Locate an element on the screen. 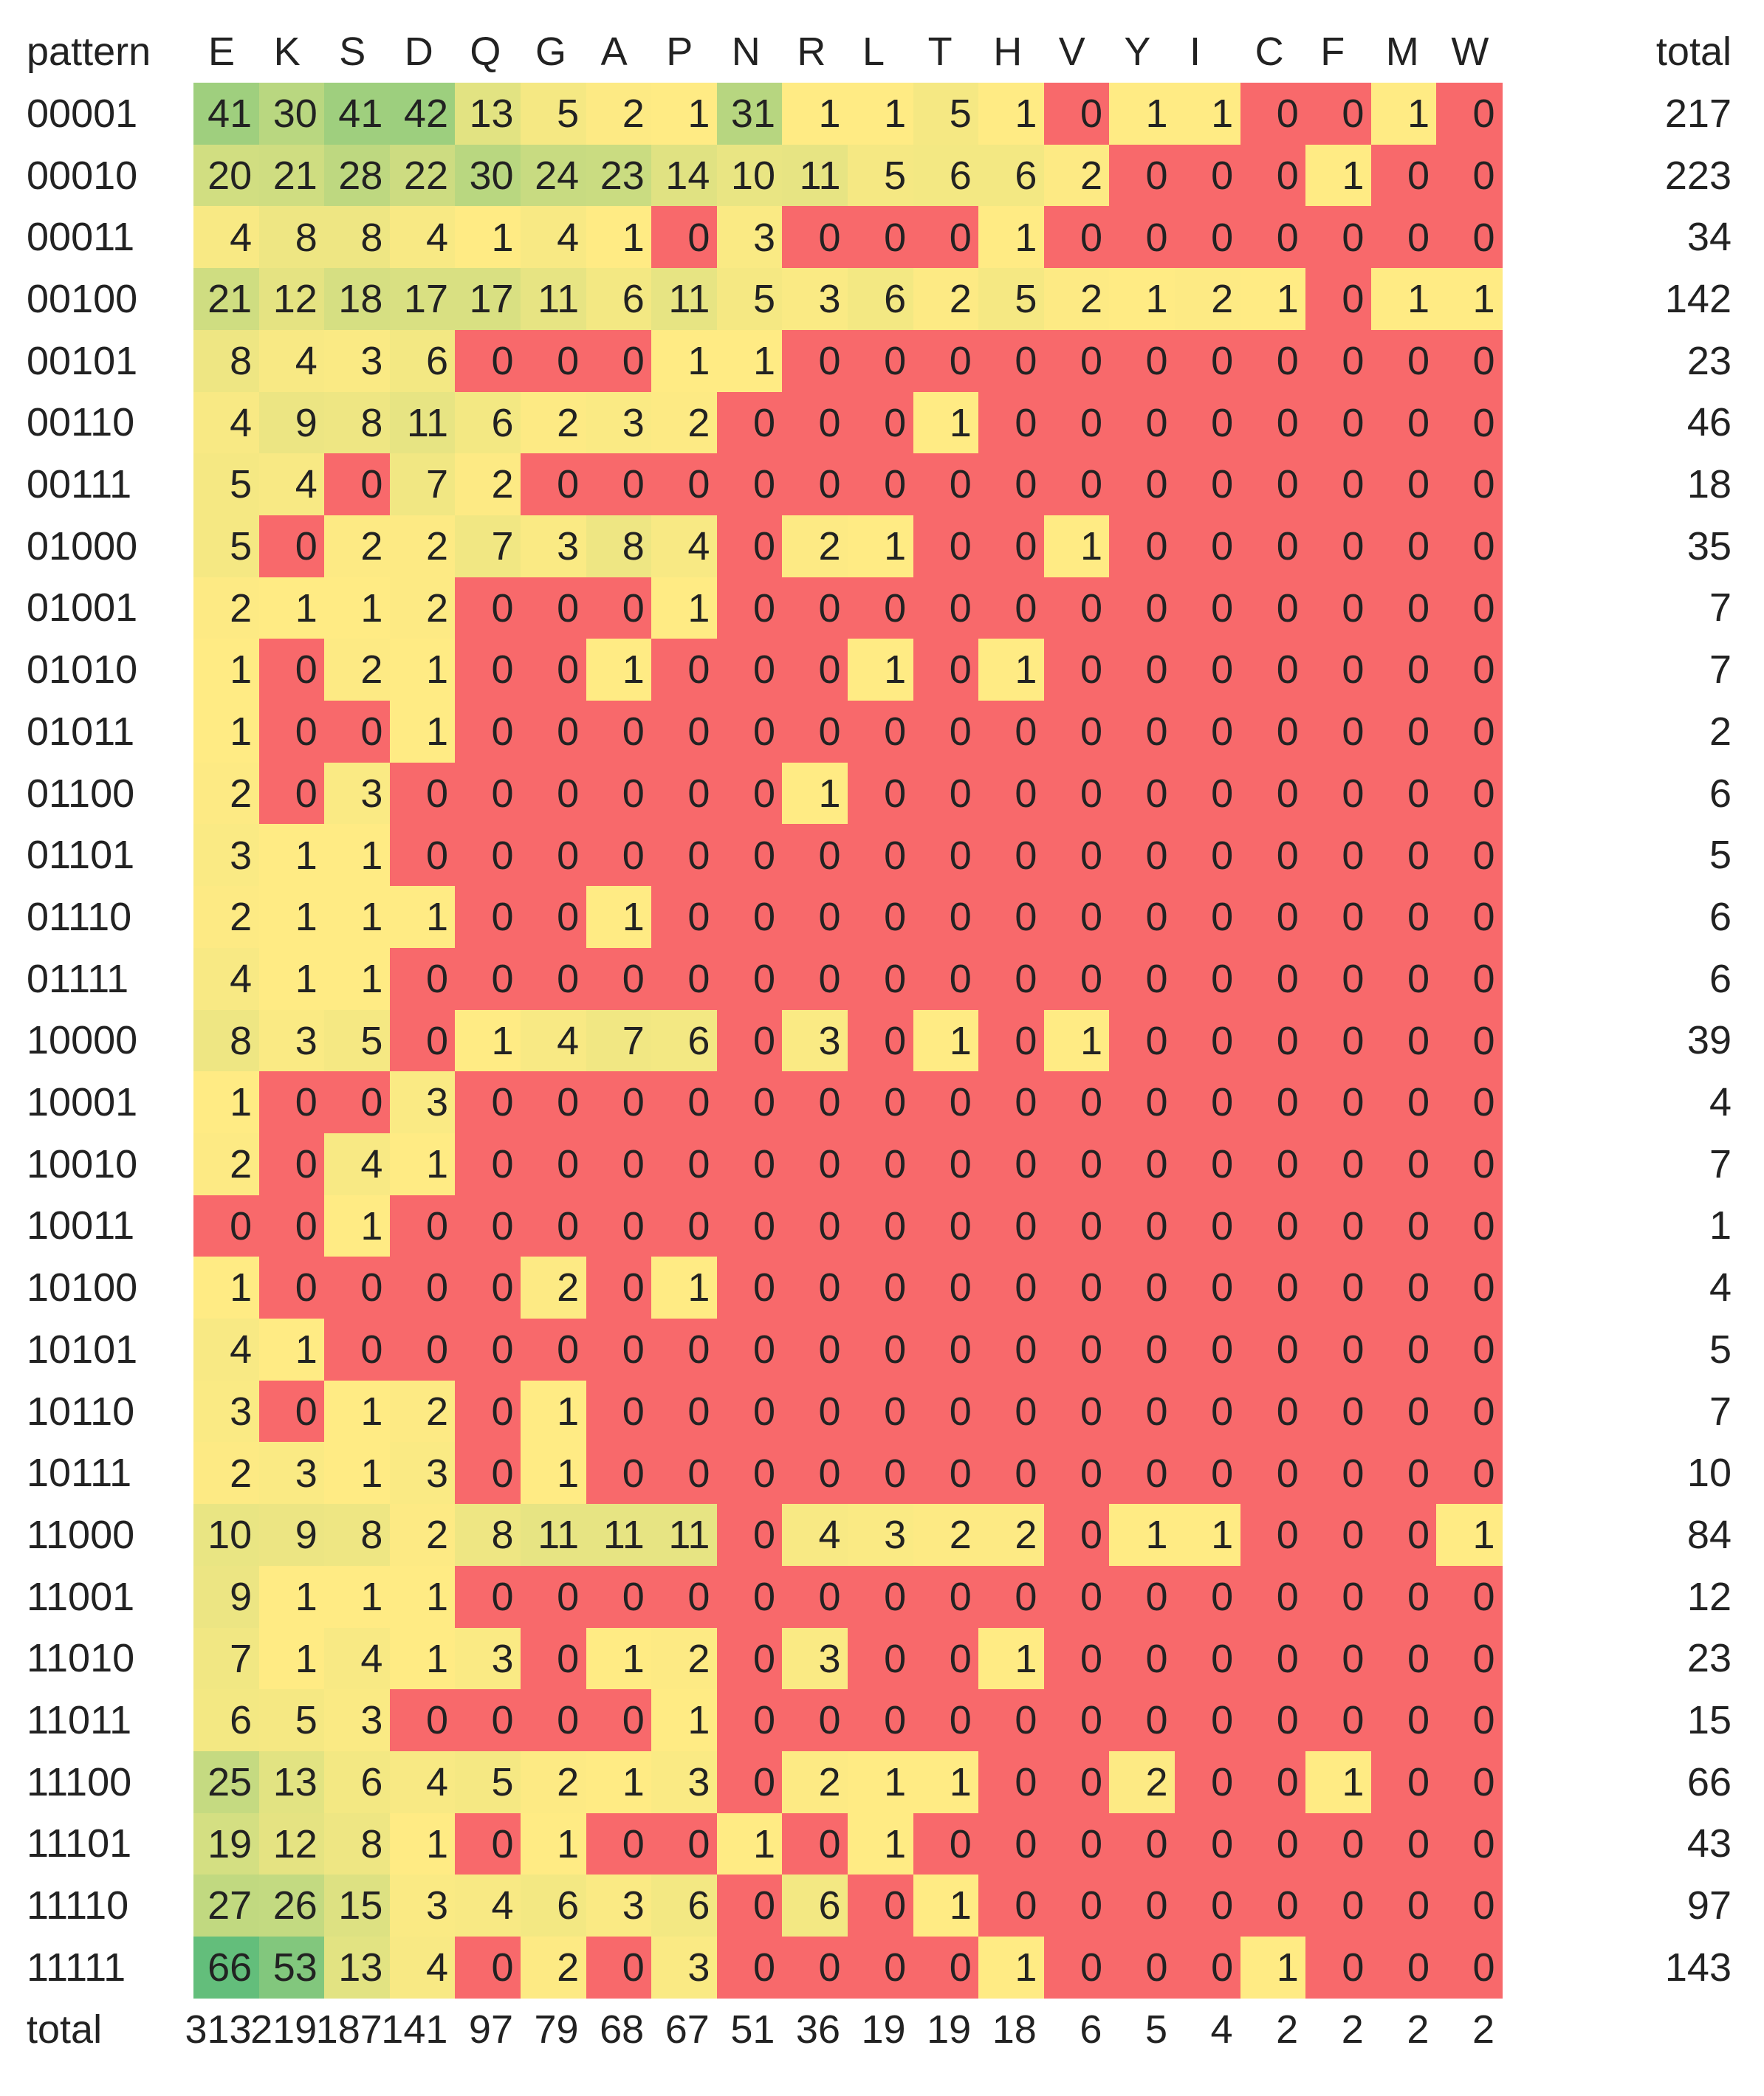  row-label: 11111 is located at coordinates (76, 1967).